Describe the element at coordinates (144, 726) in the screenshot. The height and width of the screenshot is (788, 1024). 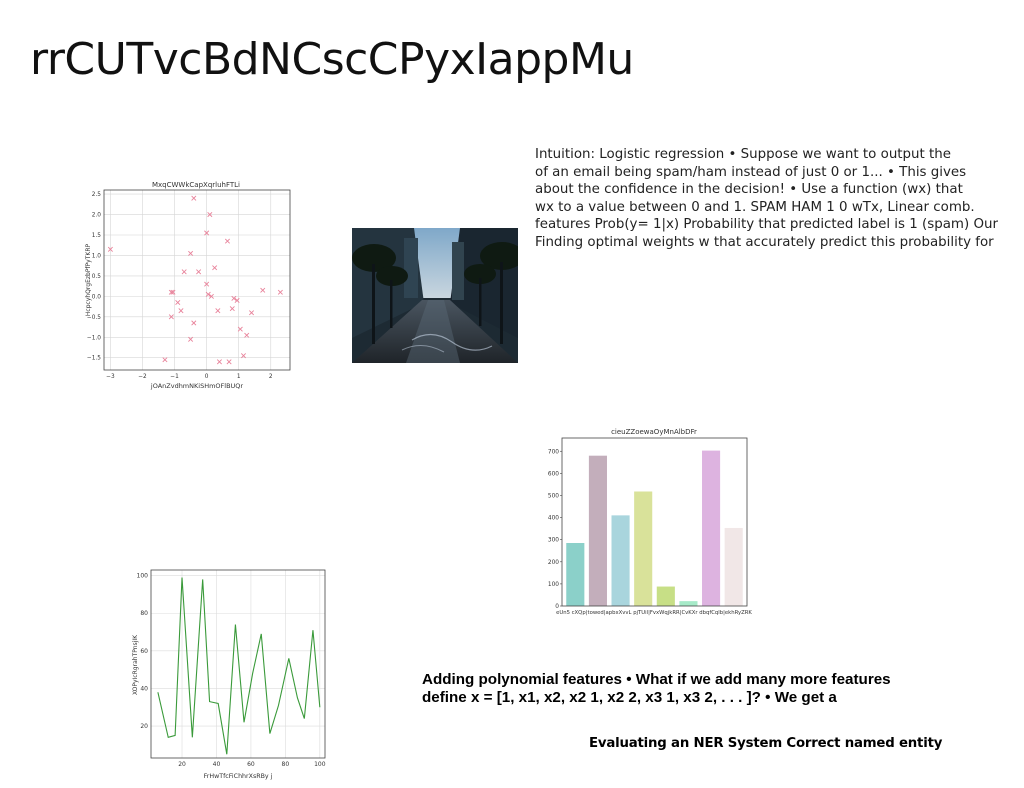
I see `y-tick-label: 20` at that location.